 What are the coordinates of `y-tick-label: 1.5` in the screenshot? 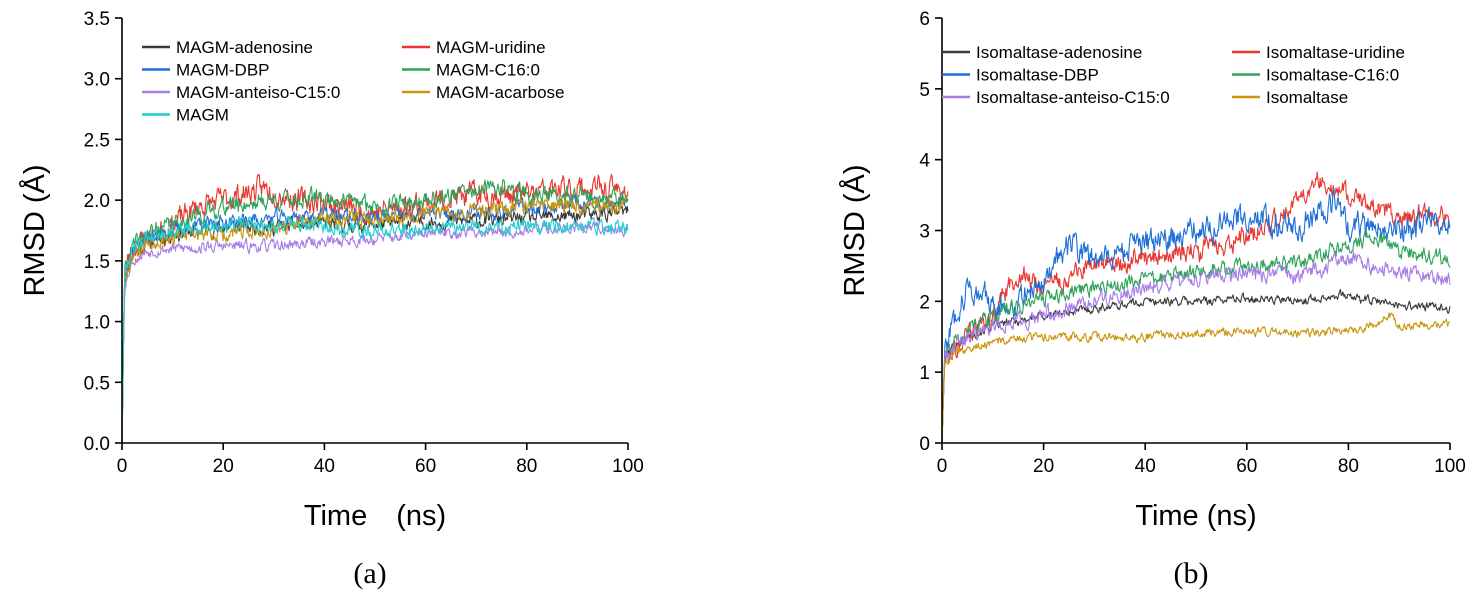 It's located at (97, 262).